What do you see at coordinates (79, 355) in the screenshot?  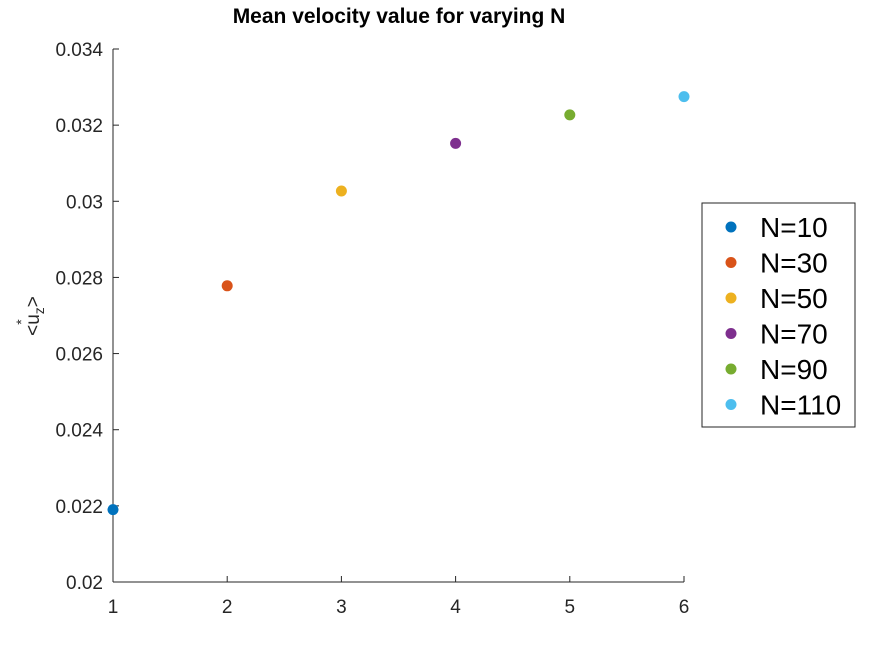 I see `y-tick-label: 0.026` at bounding box center [79, 355].